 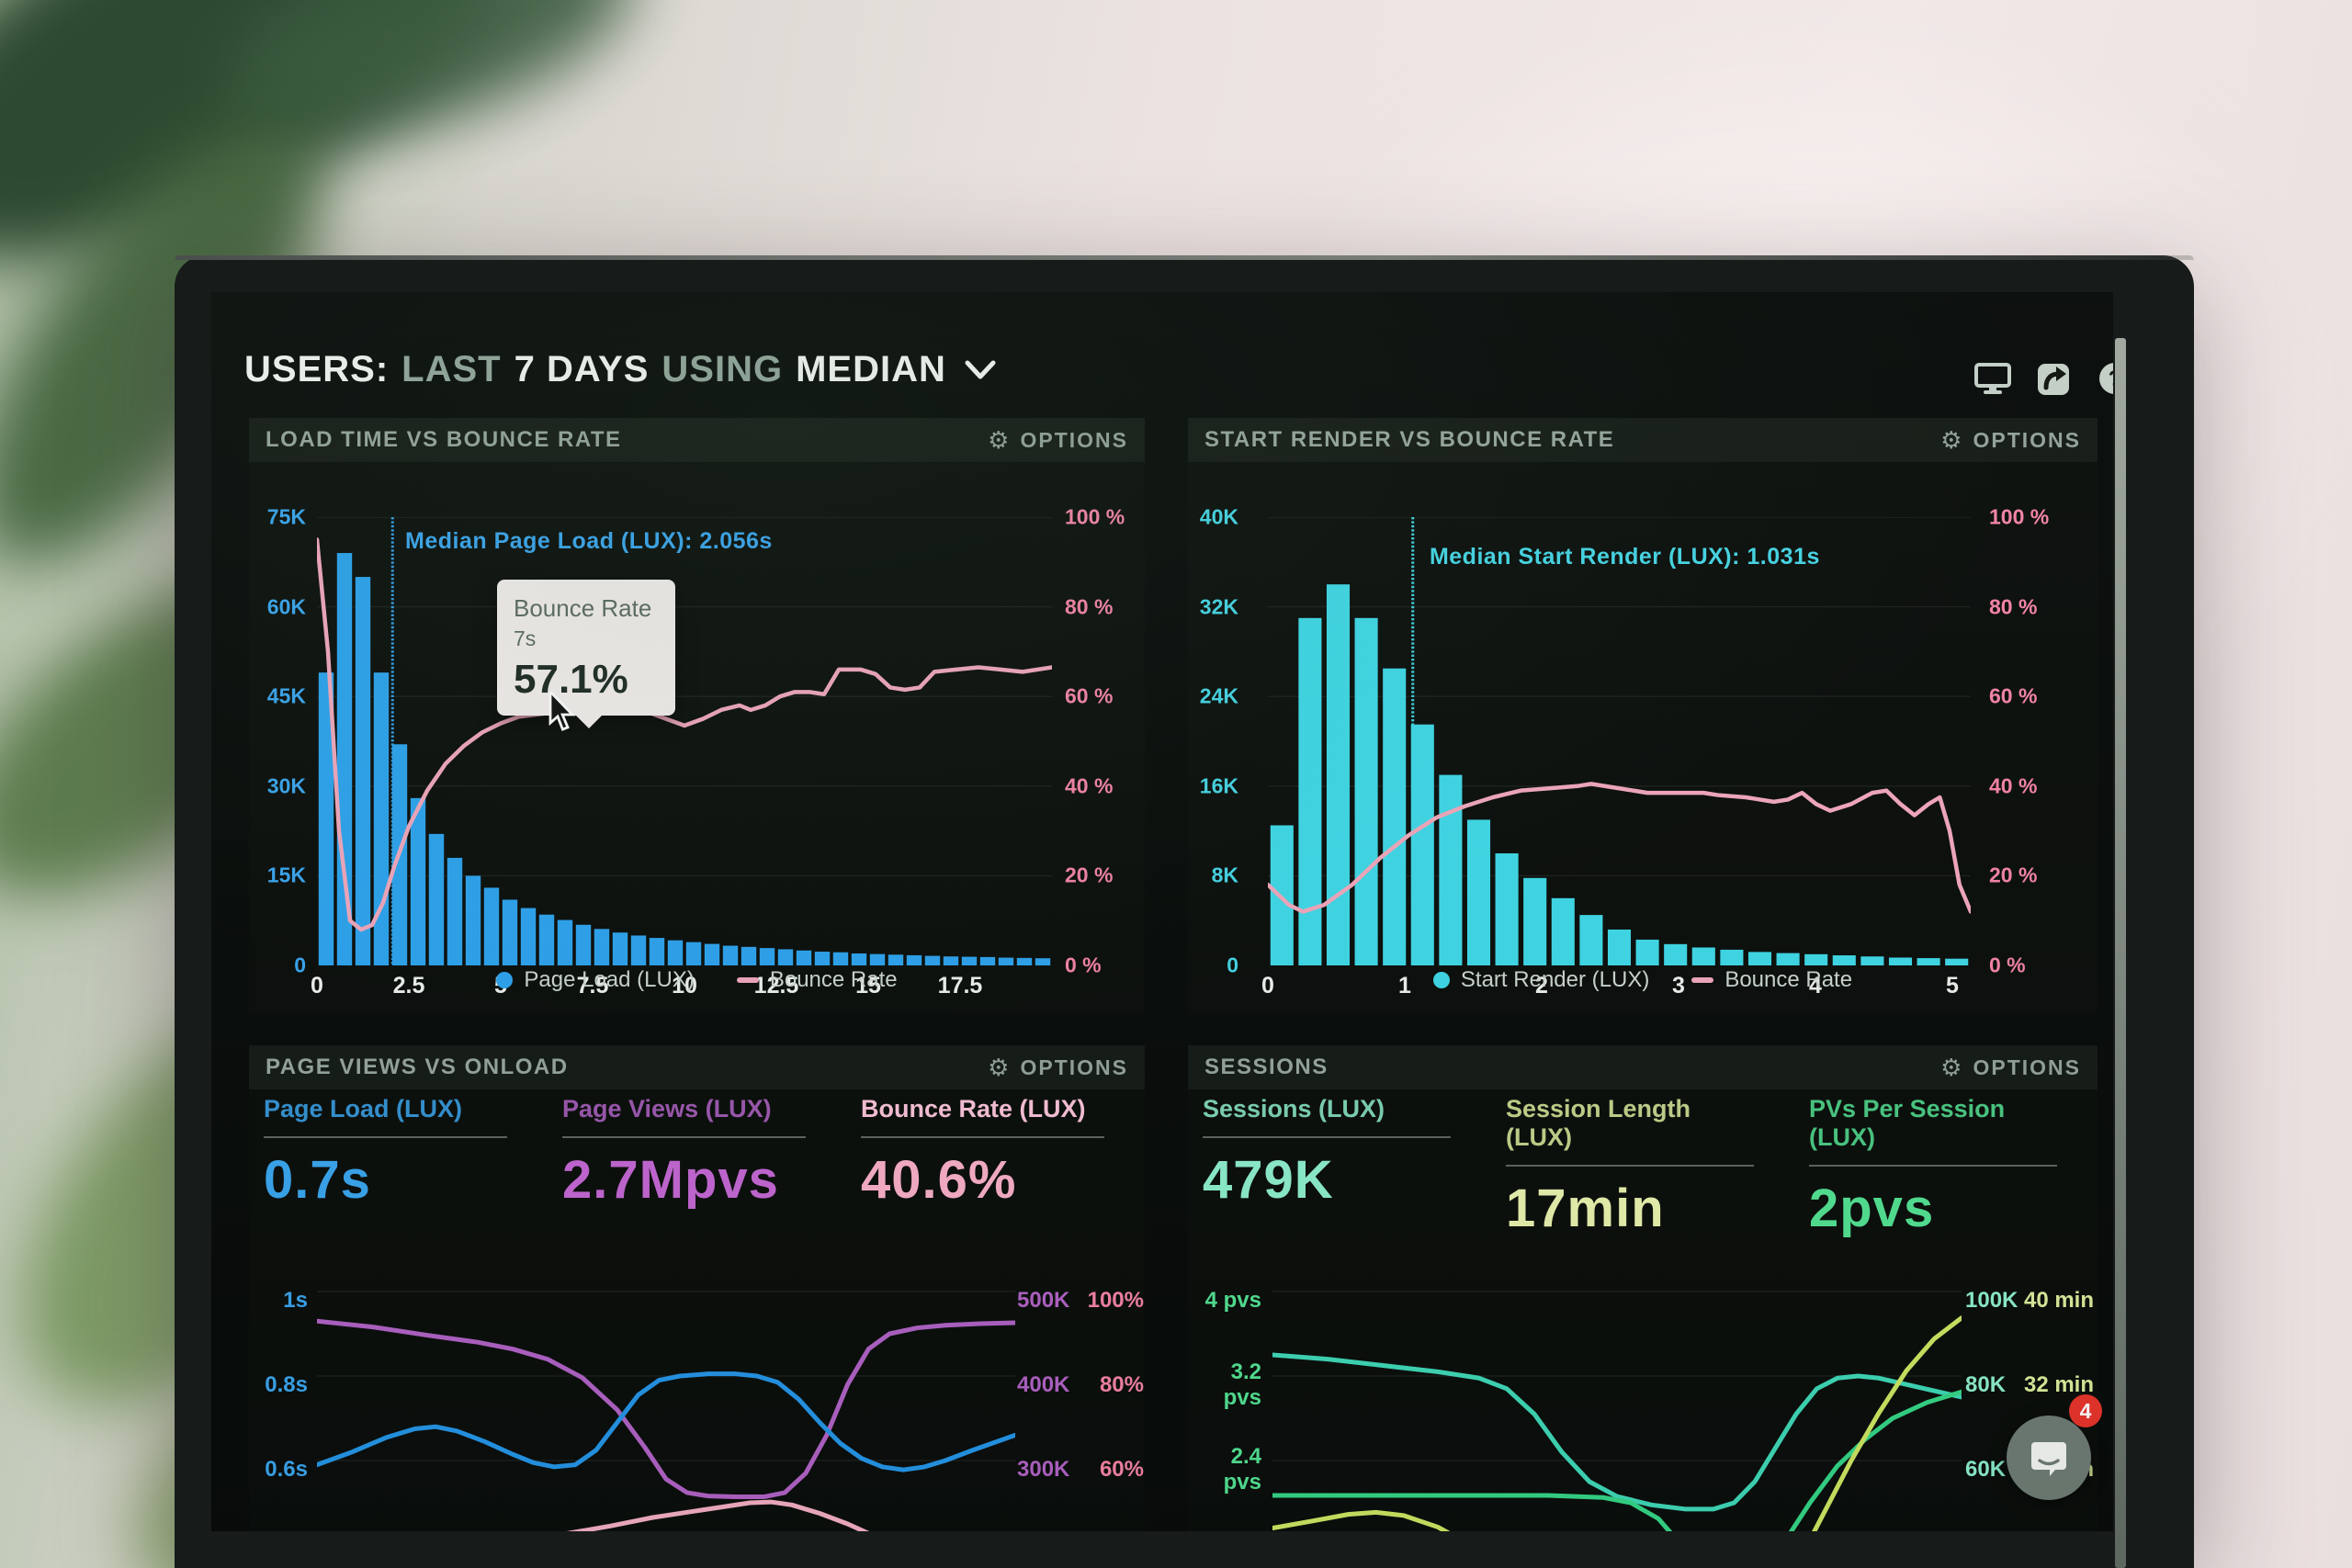 I want to click on title-bold: MEDIAN, so click(x=871, y=369).